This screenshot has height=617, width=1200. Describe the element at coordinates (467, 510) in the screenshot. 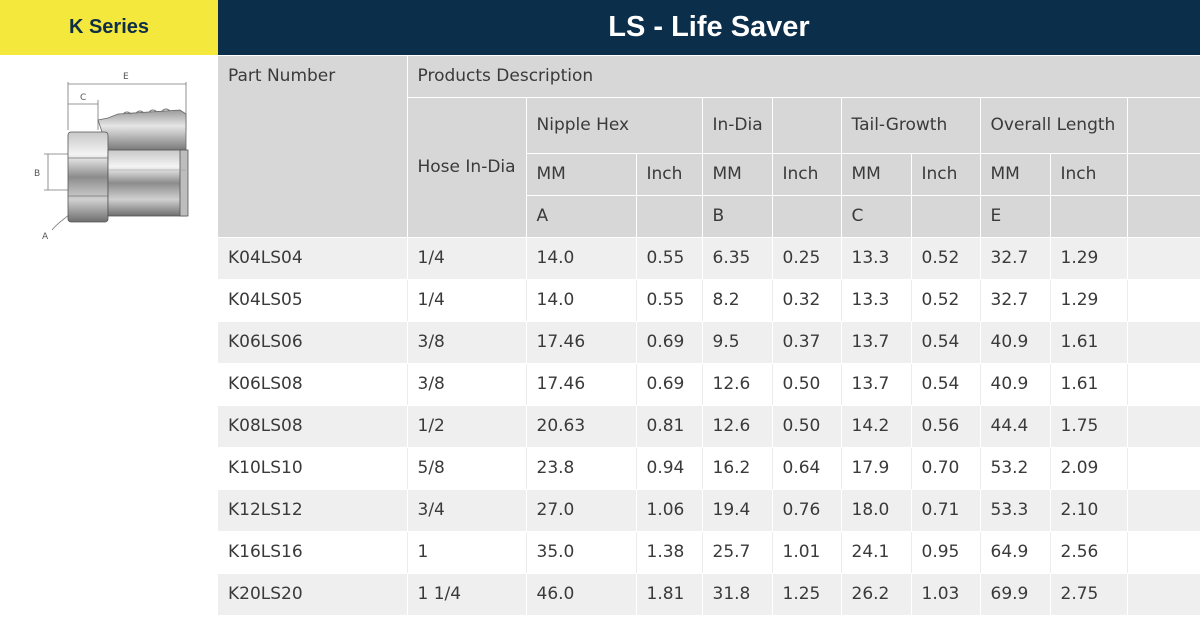

I see `table-cell: 3/4` at that location.